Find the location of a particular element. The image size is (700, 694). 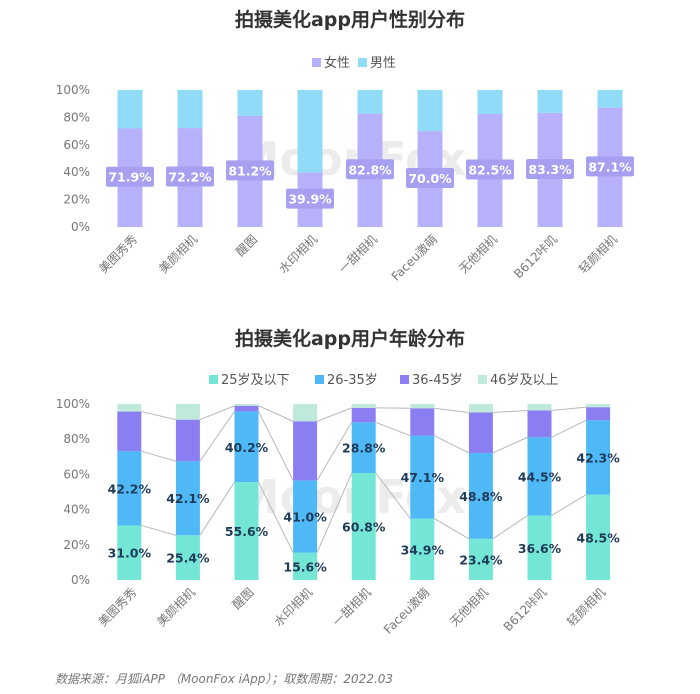

legend-label: 26-35岁 is located at coordinates (352, 380).